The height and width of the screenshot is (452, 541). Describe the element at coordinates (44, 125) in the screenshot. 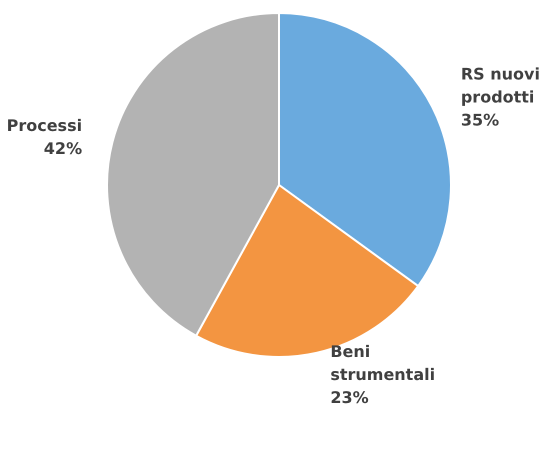

I see `slice-label: Processi` at that location.